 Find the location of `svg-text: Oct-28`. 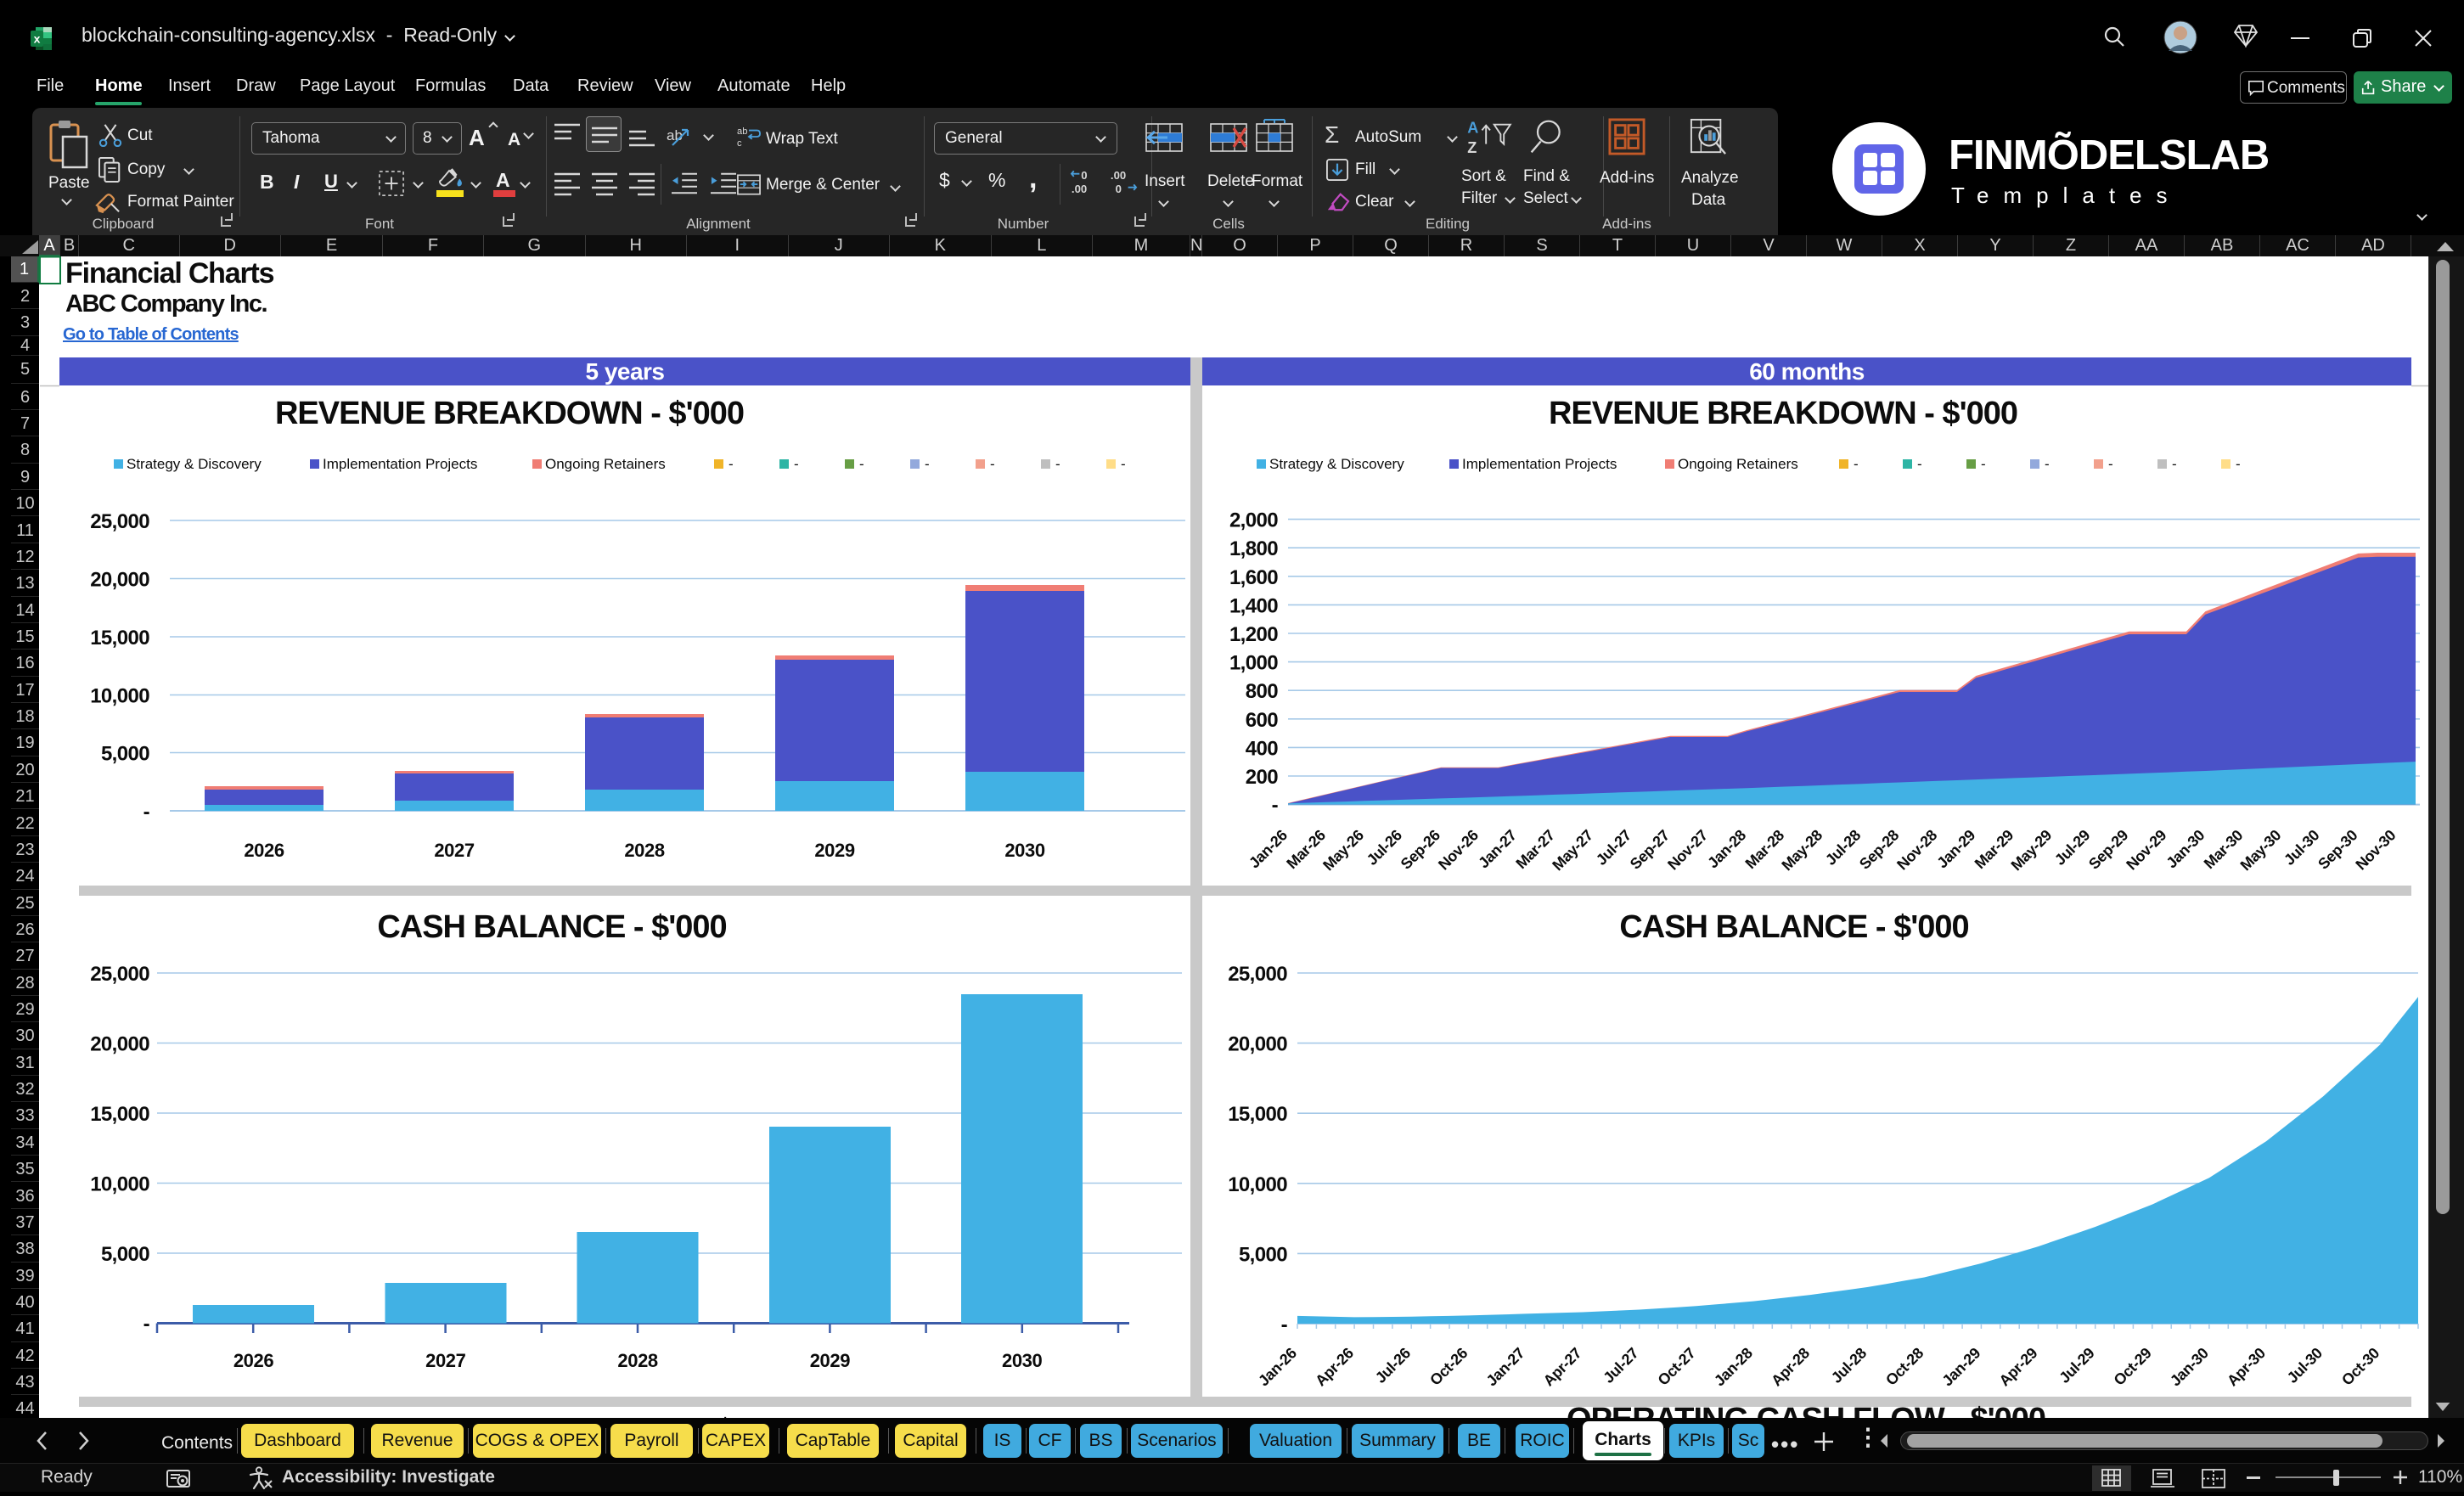

svg-text: Oct-28 is located at coordinates (1904, 1366).